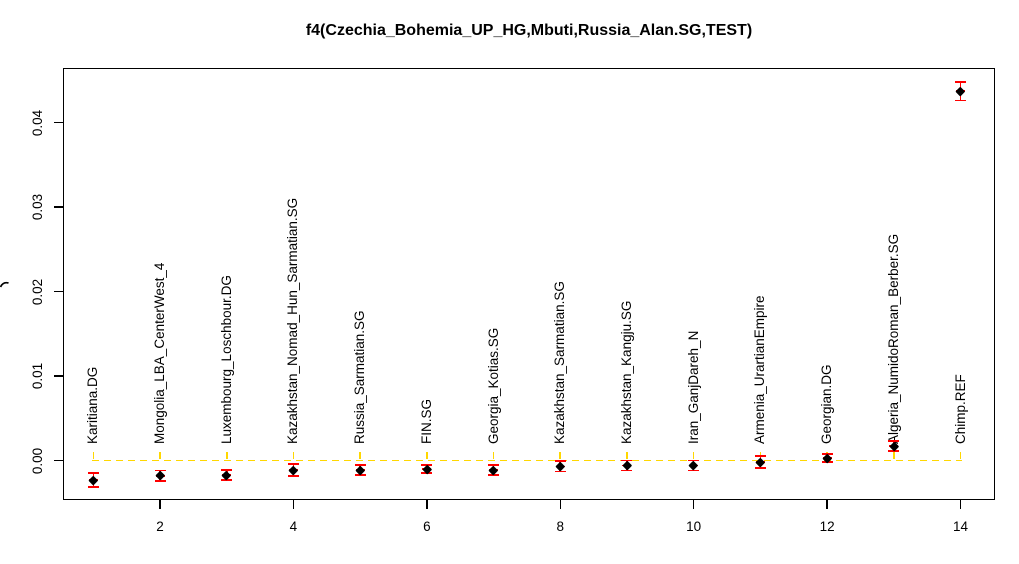  Describe the element at coordinates (560, 526) in the screenshot. I see `x-axis-tick-label: 8` at that location.